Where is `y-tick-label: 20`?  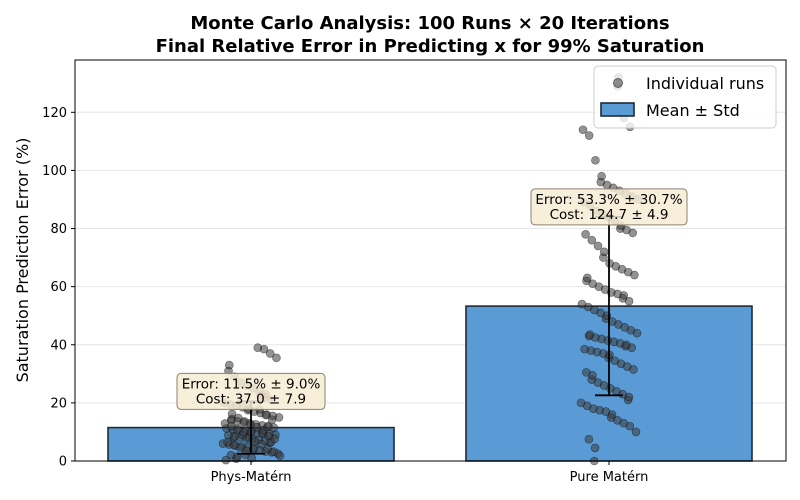 y-tick-label: 20 is located at coordinates (58, 403).